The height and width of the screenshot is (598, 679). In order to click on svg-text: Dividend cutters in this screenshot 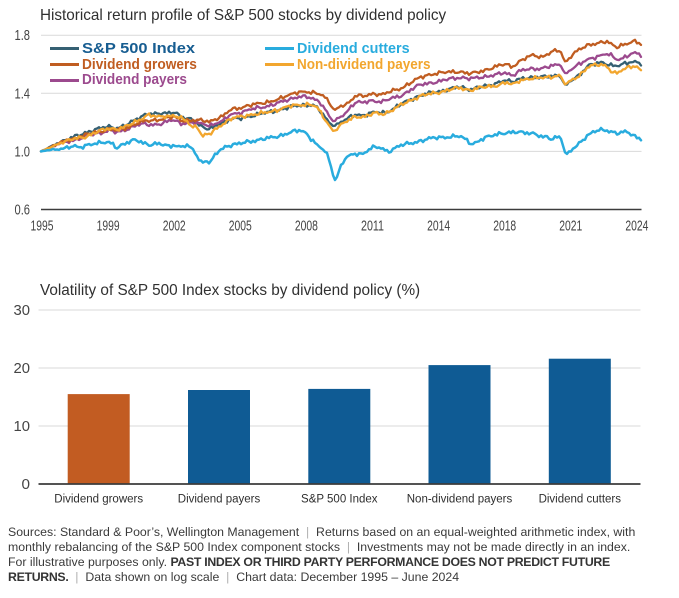, I will do `click(580, 500)`.